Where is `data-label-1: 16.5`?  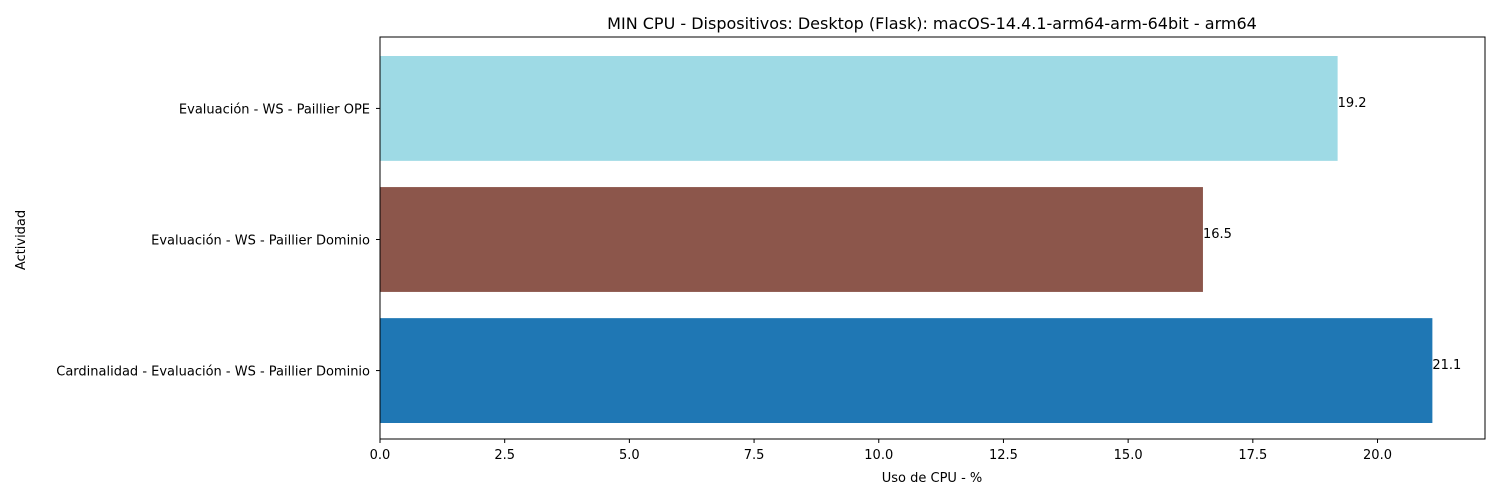
data-label-1: 16.5 is located at coordinates (1217, 234).